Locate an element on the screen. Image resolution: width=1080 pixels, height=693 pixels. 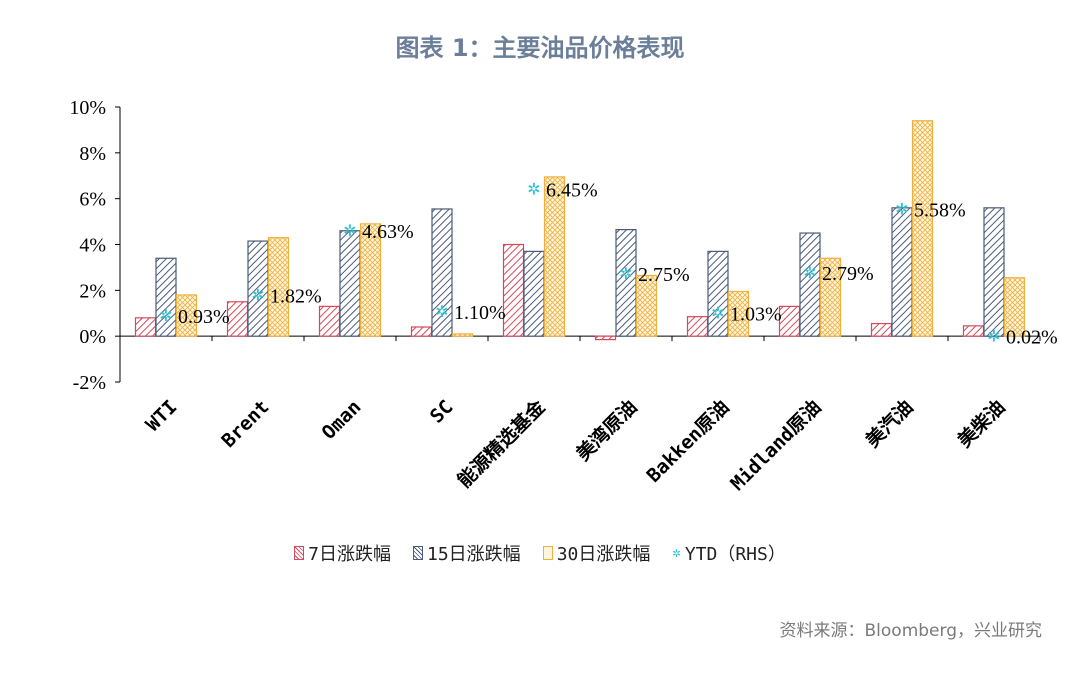
ytd-data-label: 0.93% is located at coordinates (204, 317).